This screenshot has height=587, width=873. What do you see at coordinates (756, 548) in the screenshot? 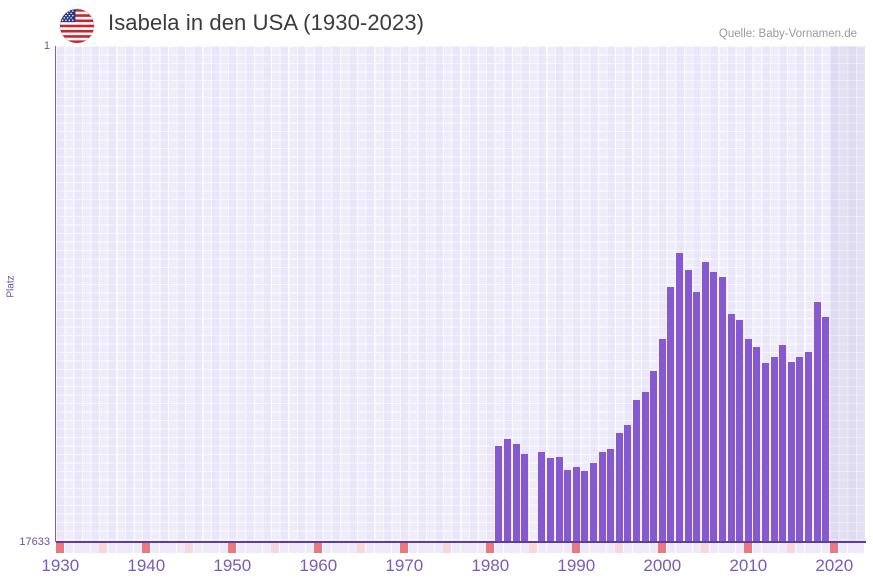
I see `tick-minor-2011` at bounding box center [756, 548].